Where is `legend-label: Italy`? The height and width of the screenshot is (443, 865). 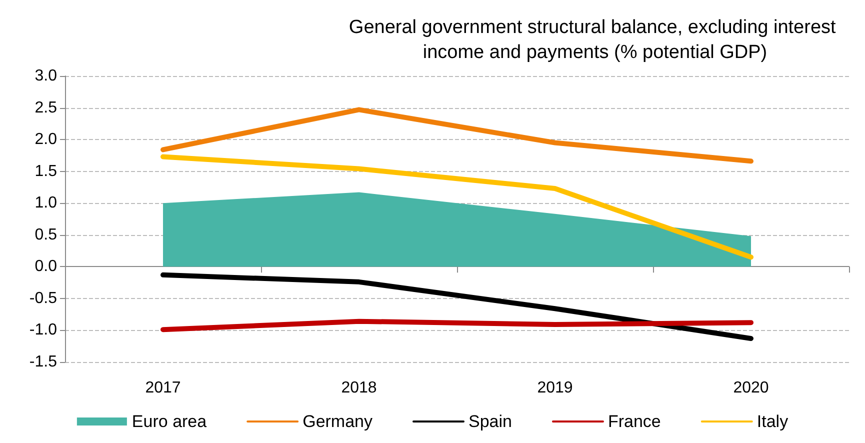 legend-label: Italy is located at coordinates (772, 421).